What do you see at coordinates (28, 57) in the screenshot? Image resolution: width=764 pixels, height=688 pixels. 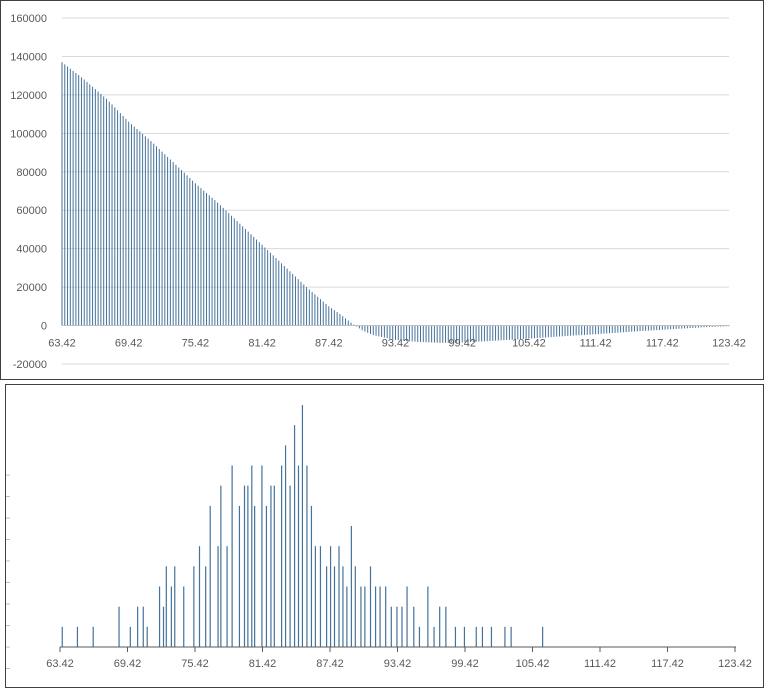 I see `y-tick-label: 140000` at bounding box center [28, 57].